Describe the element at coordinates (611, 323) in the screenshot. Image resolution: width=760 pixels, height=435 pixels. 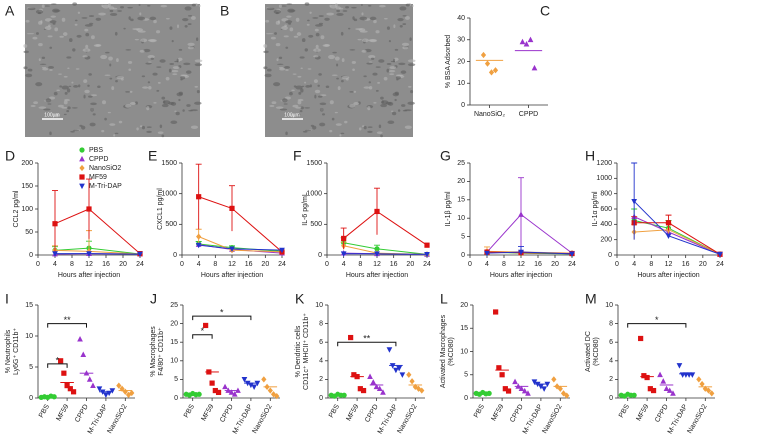
I see `y-tick-label: 8` at that location.